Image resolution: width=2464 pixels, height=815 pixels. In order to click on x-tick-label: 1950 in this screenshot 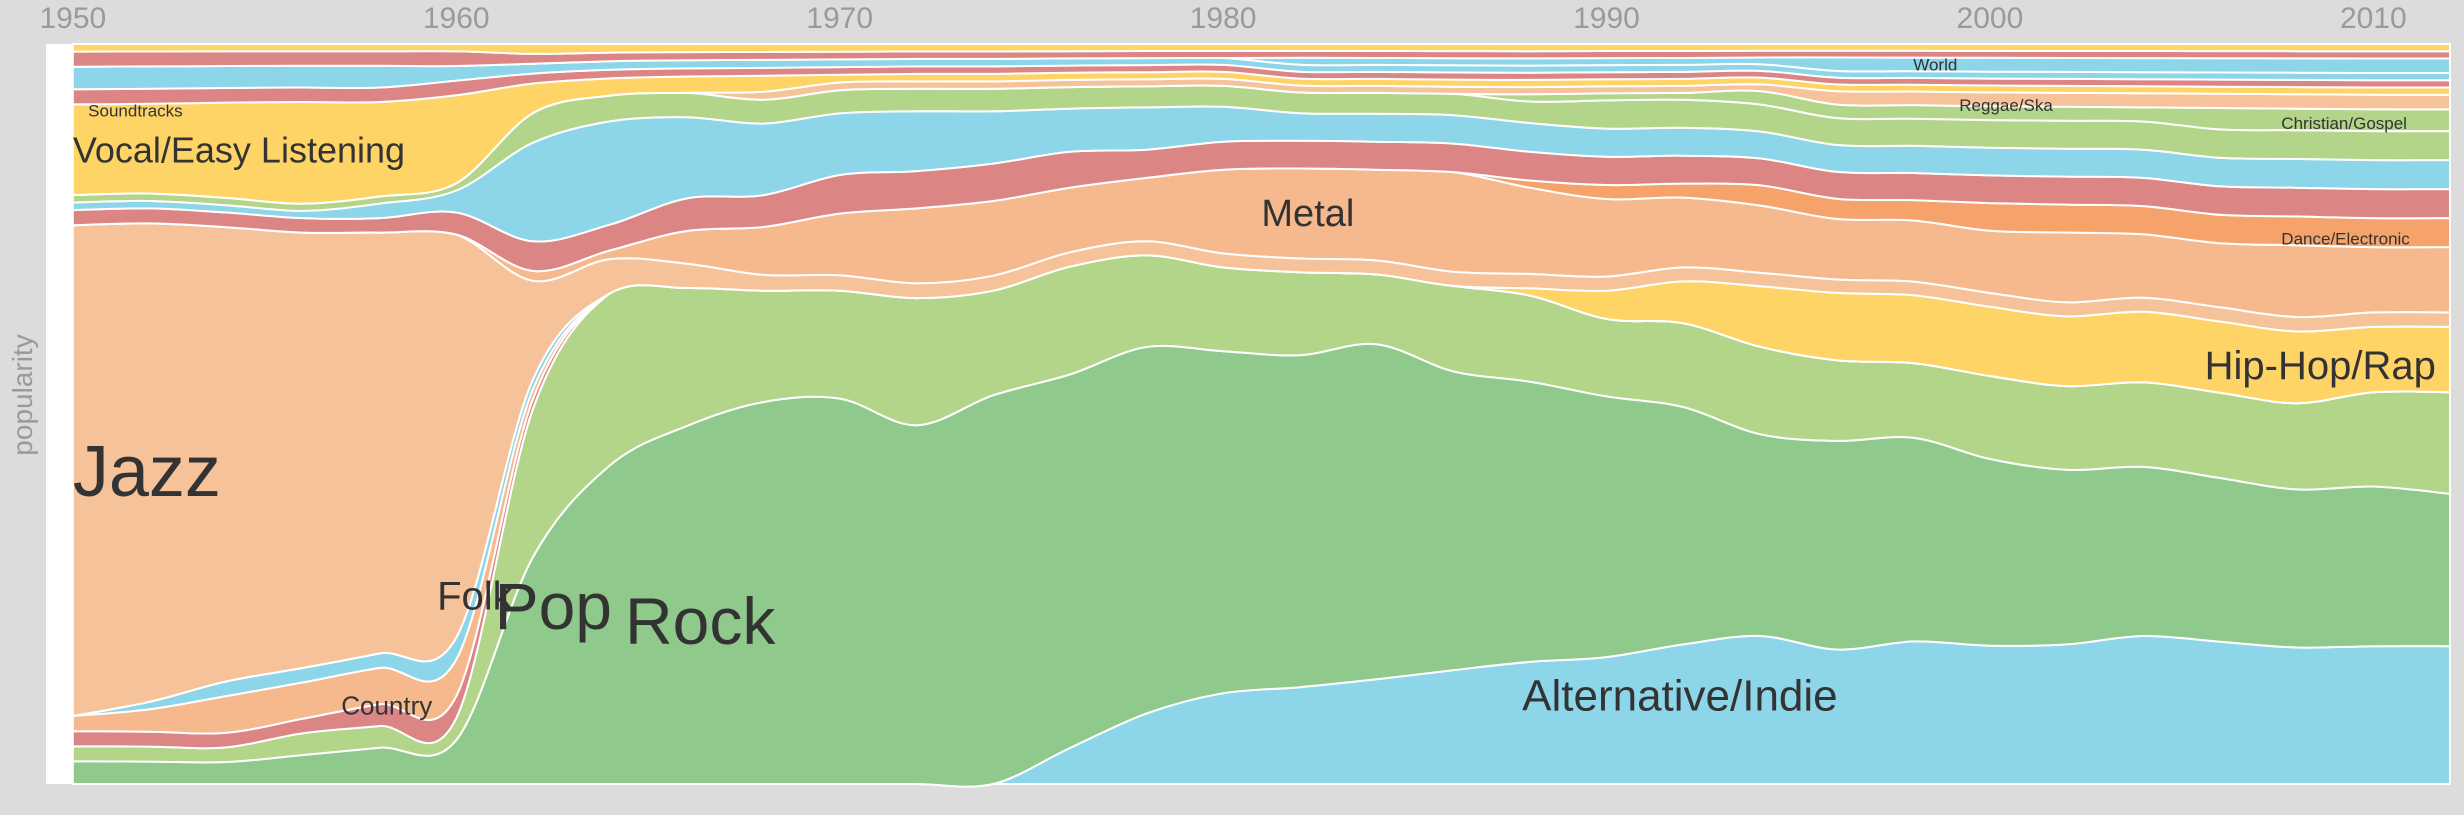, I will do `click(72, 18)`.